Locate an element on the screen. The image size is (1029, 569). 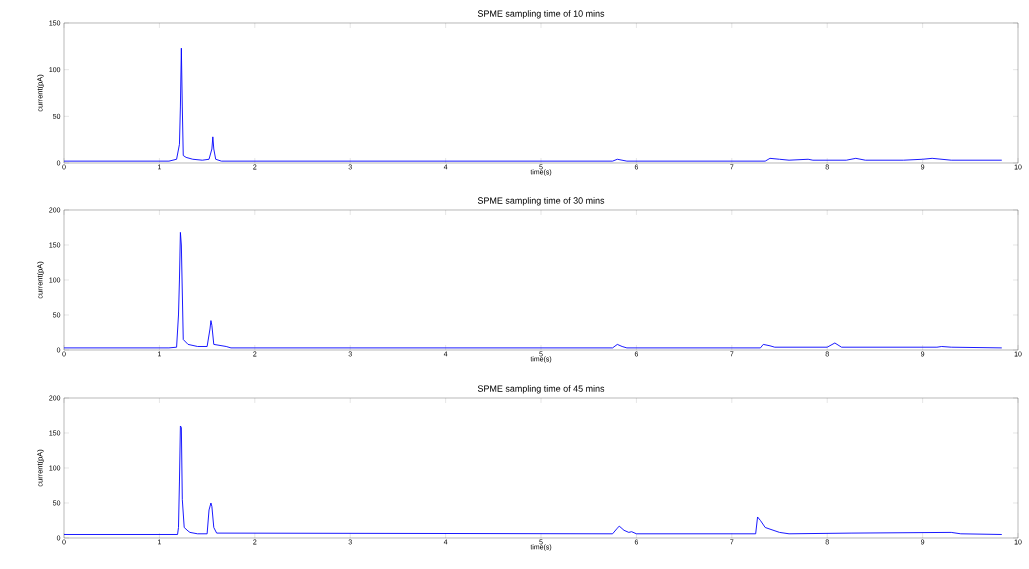
chart-title: SPME sampling time of 30 mins is located at coordinates (541, 201).